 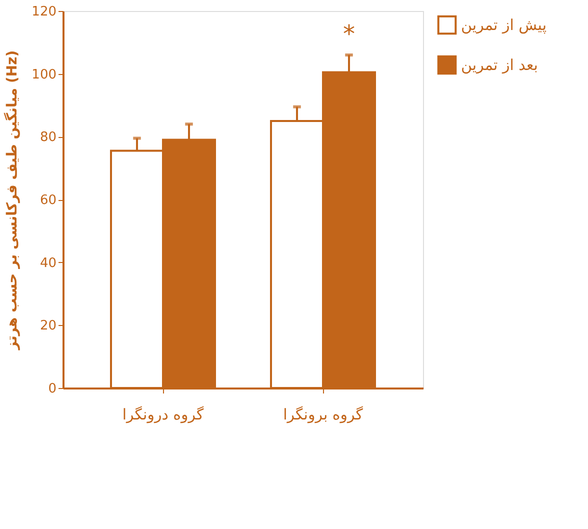 I want to click on legend-label: بعد از تمرین, so click(x=499, y=65).